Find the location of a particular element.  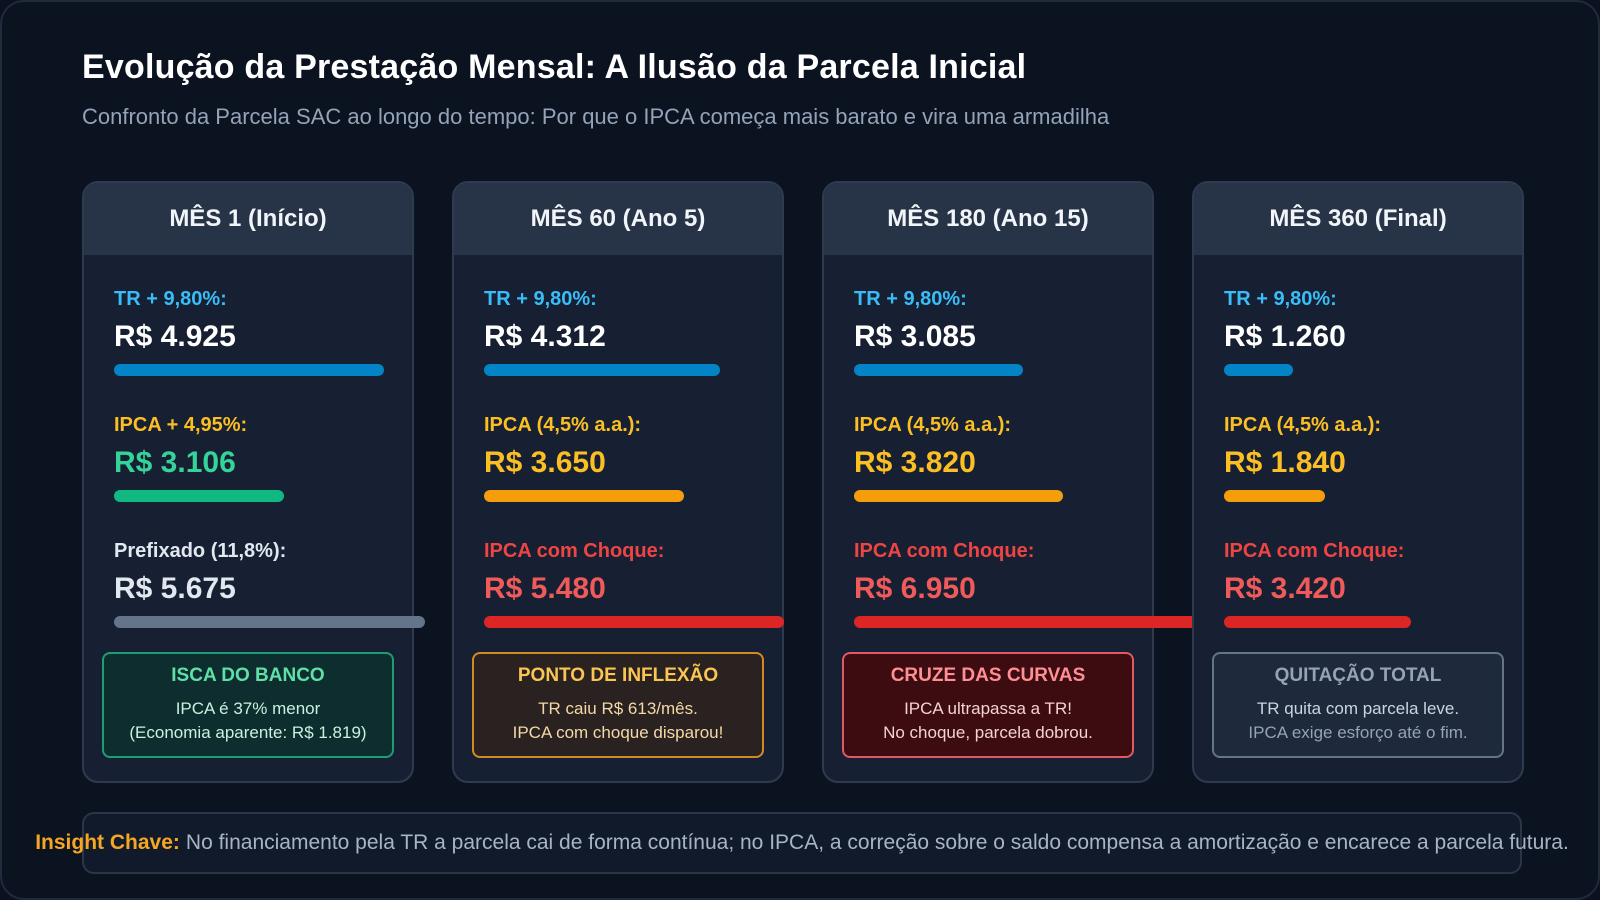

badge-title: PONTO DE INFLEXÃO is located at coordinates (618, 675).